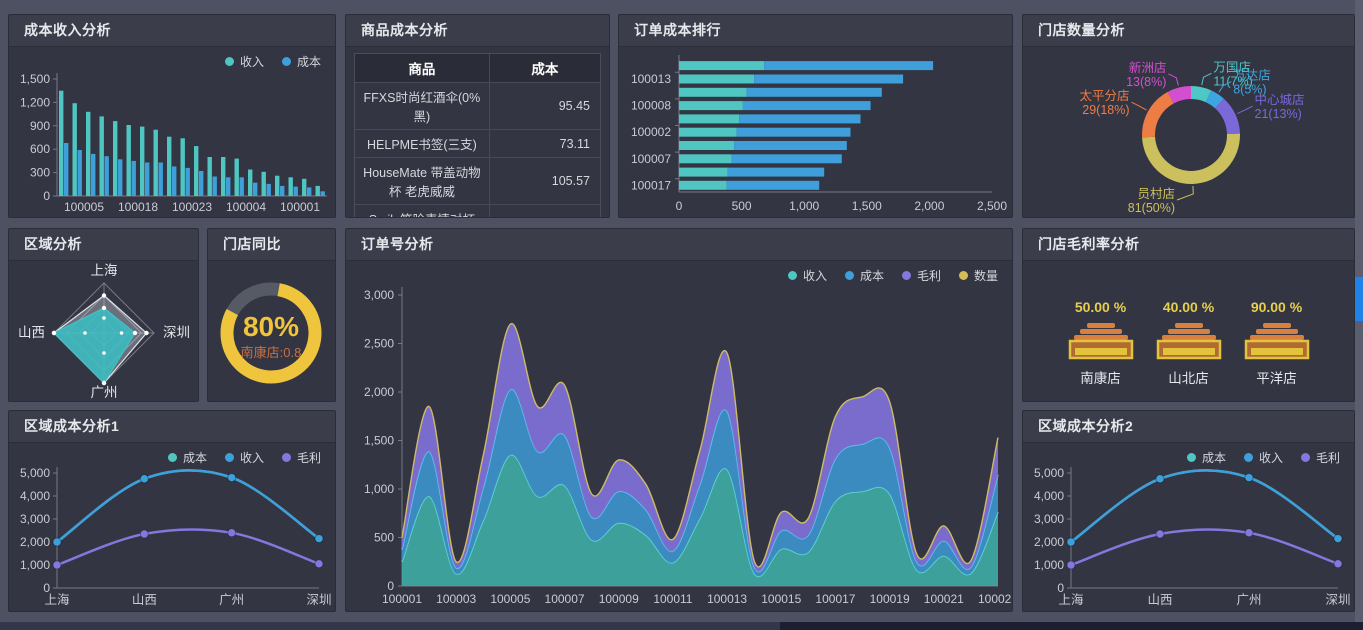  I want to click on store-margin-item-南康店: 50.00 % 南康店, so click(1101, 343).